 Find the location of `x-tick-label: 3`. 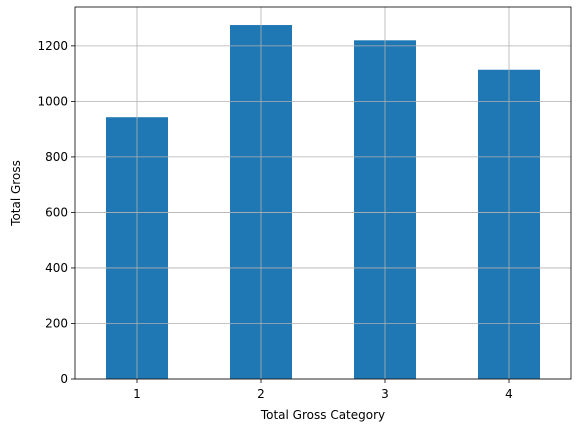

x-tick-label: 3 is located at coordinates (385, 394).